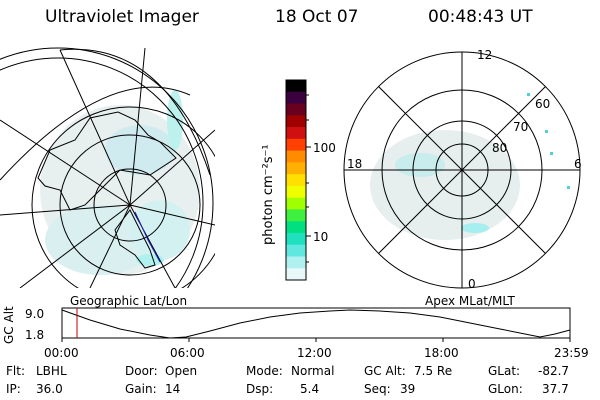  I want to click on mlt-label-18: 18, so click(355, 164).